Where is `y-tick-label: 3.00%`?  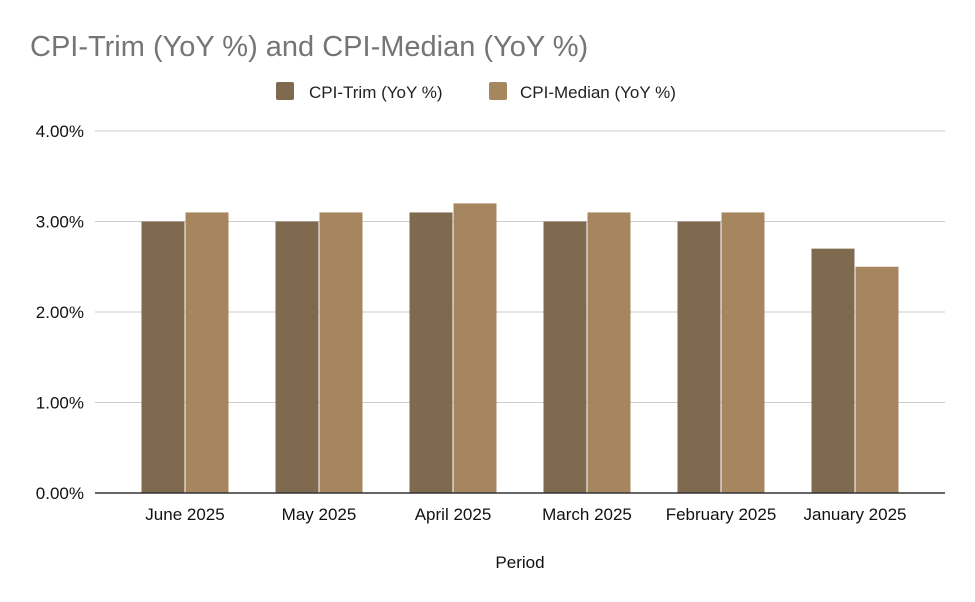 y-tick-label: 3.00% is located at coordinates (60, 222).